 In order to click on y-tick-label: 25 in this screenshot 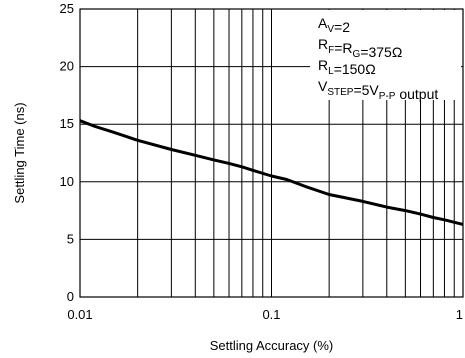, I will do `click(67, 8)`.